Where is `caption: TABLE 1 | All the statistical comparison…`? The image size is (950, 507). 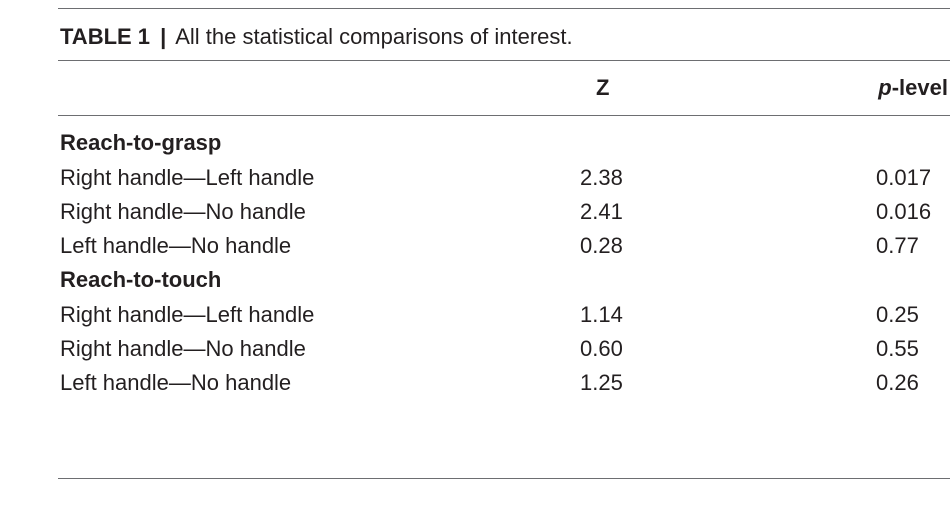 caption: TABLE 1 | All the statistical comparison… is located at coordinates (316, 37).